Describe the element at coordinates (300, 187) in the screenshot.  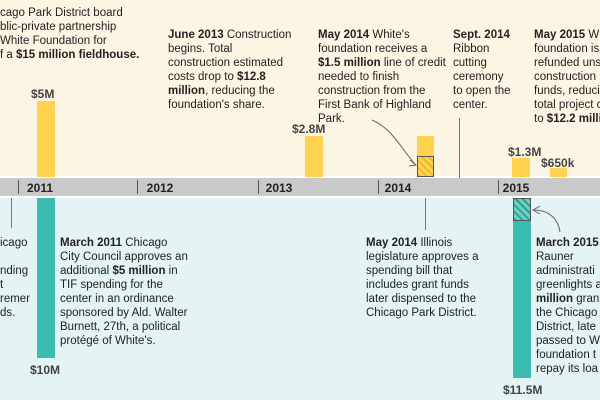
I see `timeline-axis` at that location.